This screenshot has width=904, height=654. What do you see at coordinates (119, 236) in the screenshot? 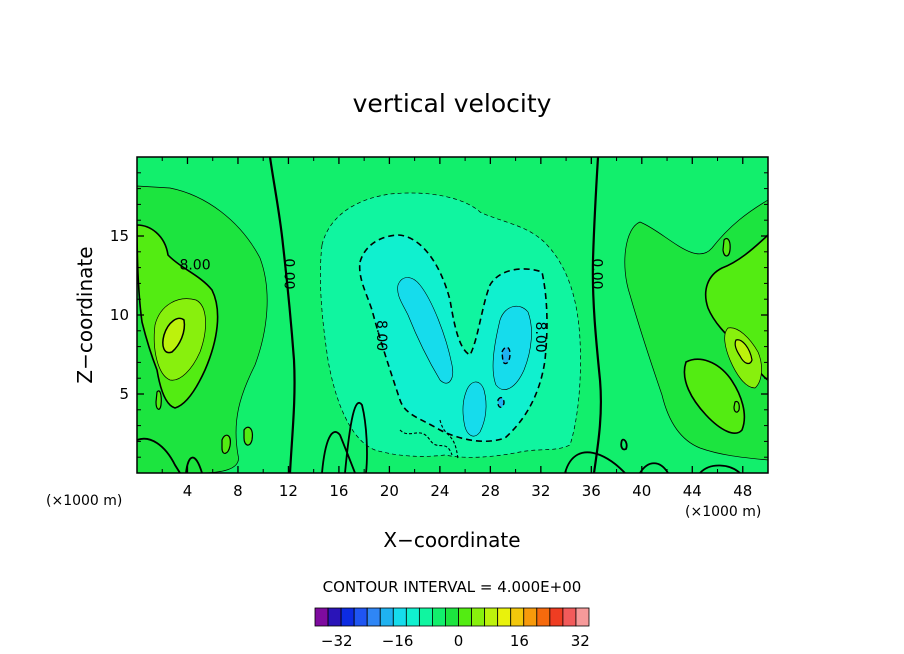
I see `y-tick-label: 15` at bounding box center [119, 236].